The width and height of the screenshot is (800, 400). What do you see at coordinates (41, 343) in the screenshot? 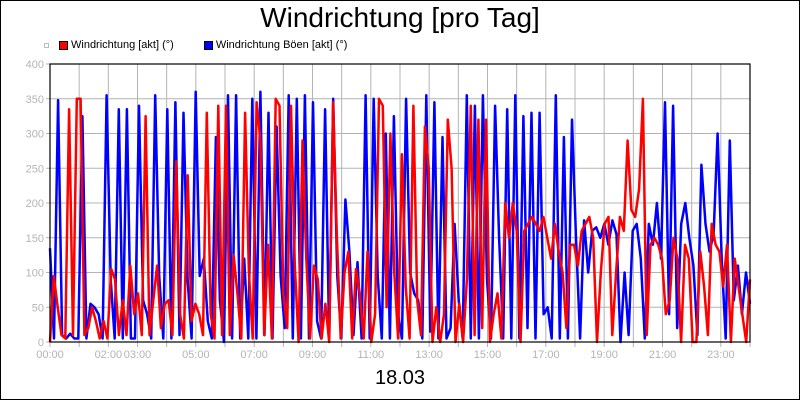
I see `y-tick-label: 0` at bounding box center [41, 343].